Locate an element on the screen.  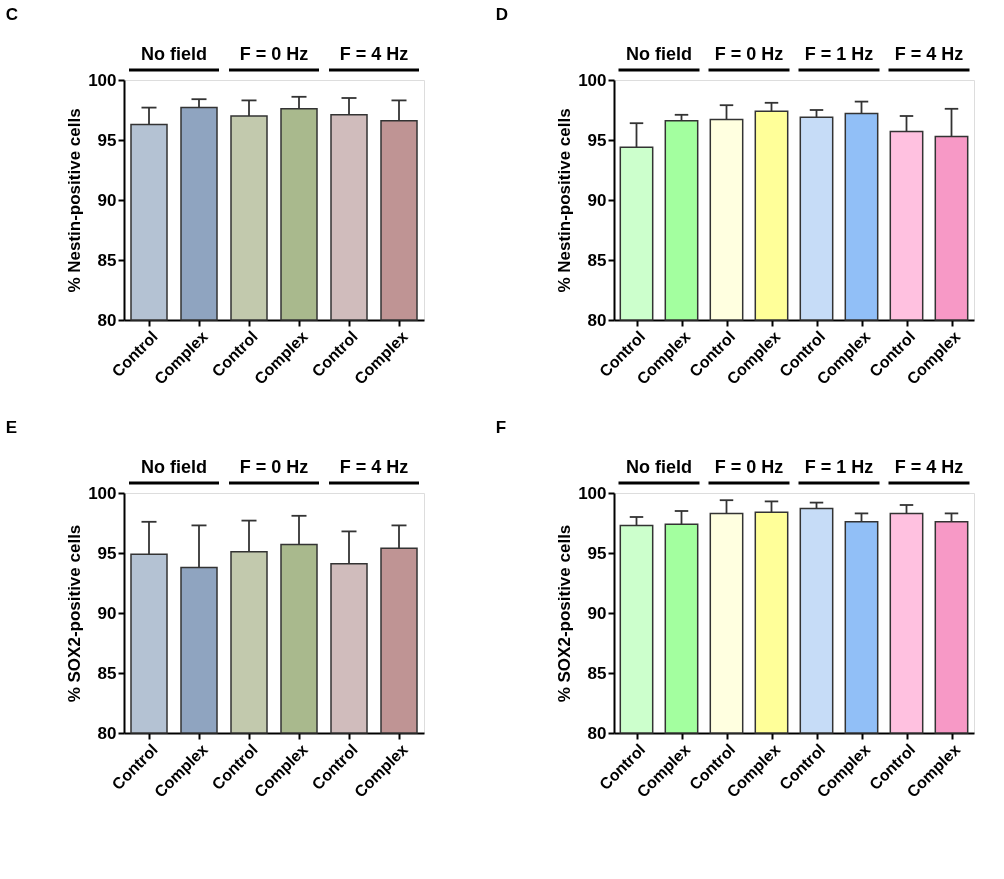
chart-title: C is located at coordinates (11, 14).